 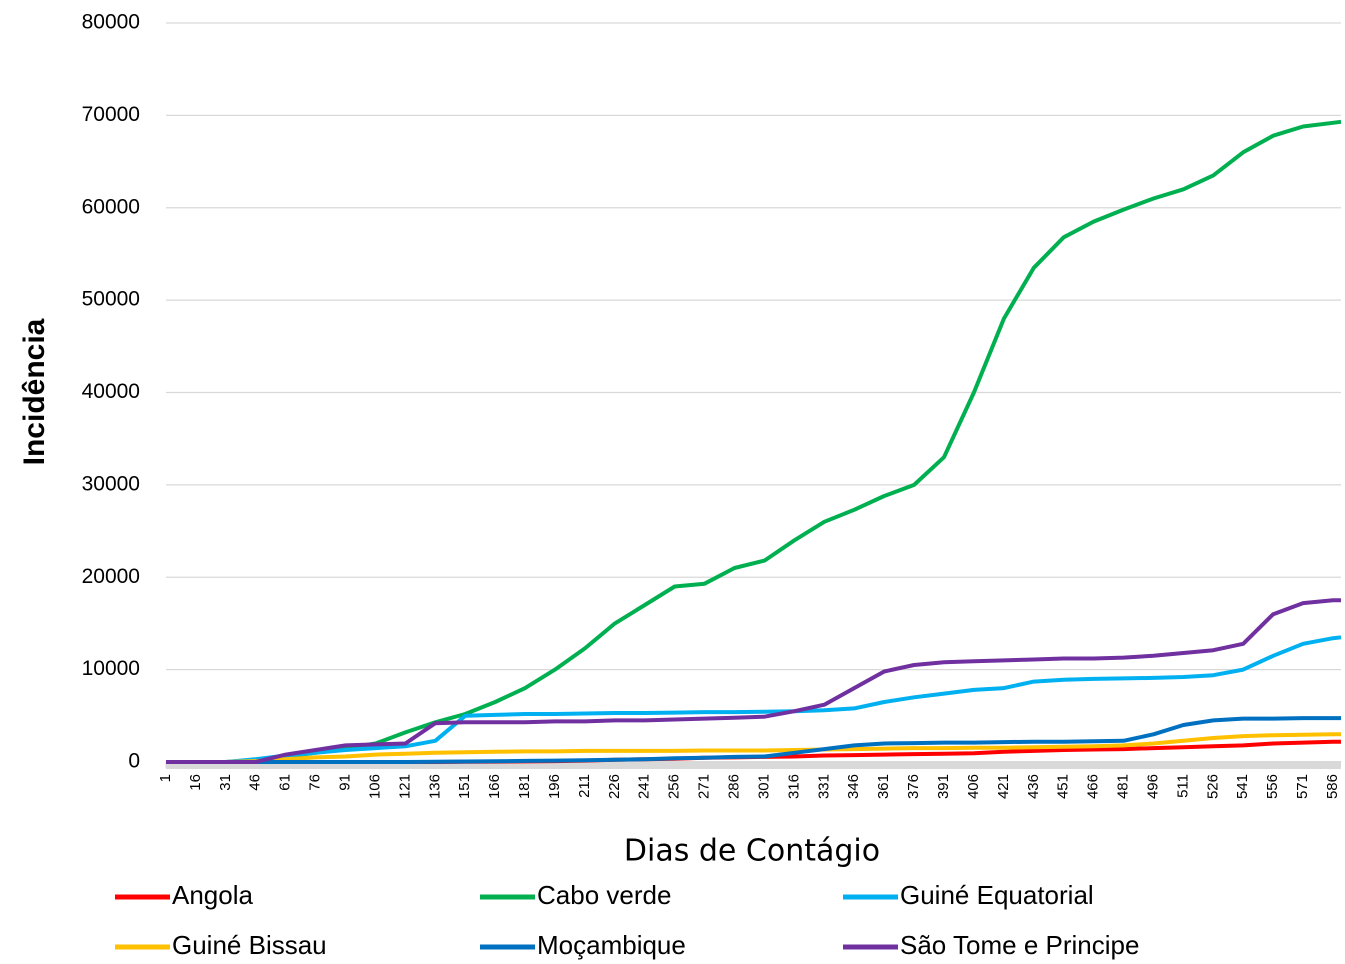 I want to click on x-tick-label: 166, so click(x=494, y=786).